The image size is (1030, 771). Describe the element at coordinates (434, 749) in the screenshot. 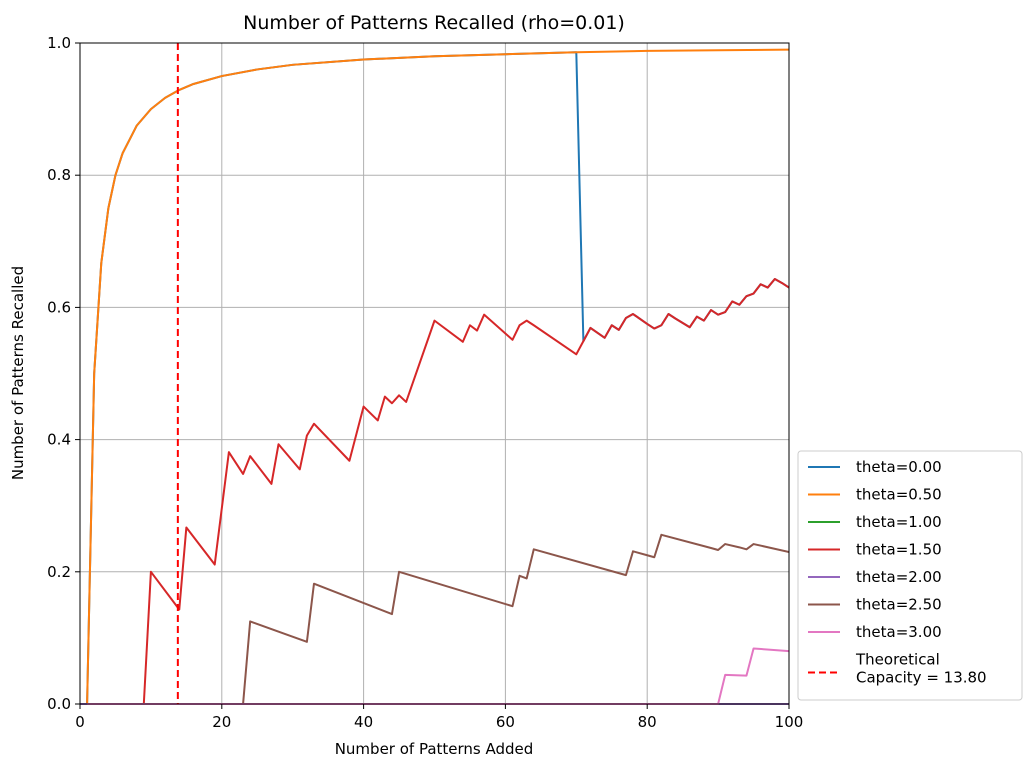

I see `x-axis-label: Number of Patterns Added` at that location.